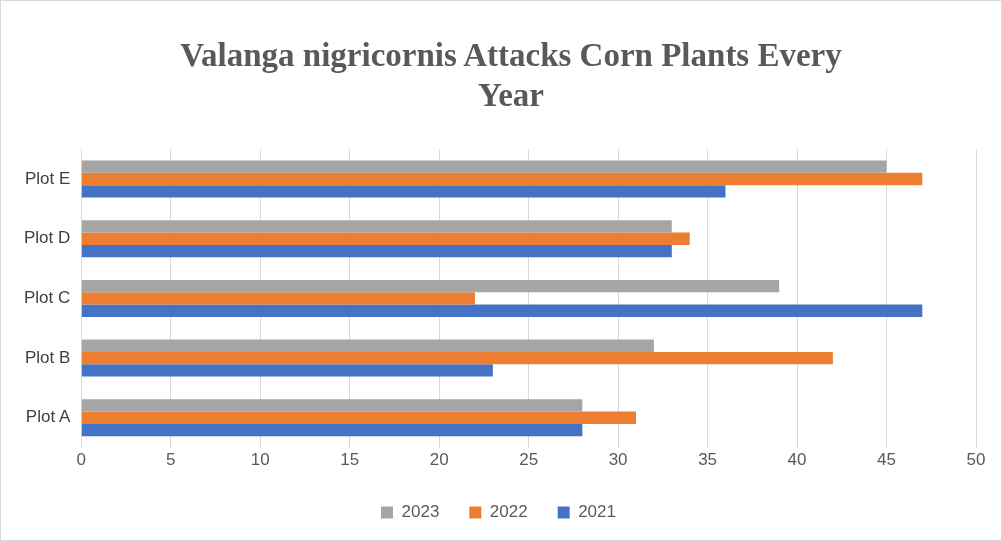 The width and height of the screenshot is (1002, 541). I want to click on x-tick-label: 20, so click(439, 460).